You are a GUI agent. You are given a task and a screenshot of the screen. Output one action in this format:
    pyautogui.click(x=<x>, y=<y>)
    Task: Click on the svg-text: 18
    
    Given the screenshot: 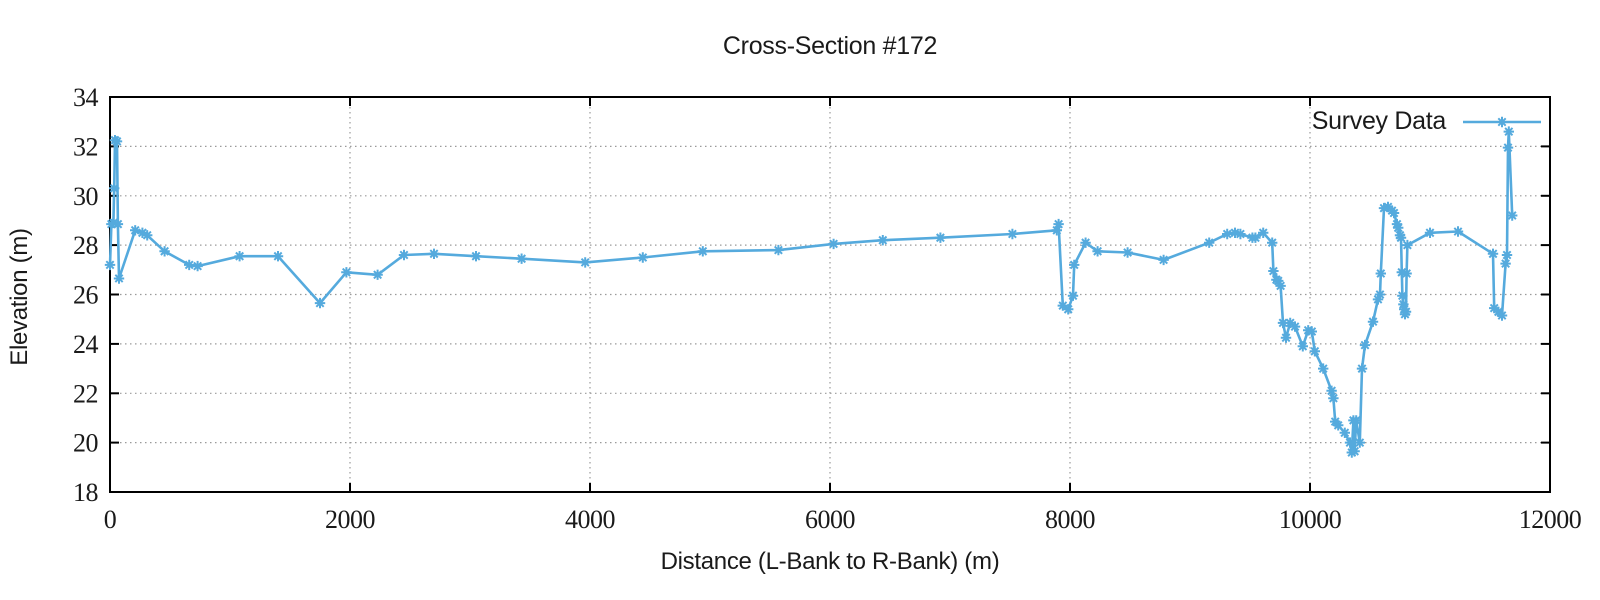 What is the action you would take?
    pyautogui.click(x=86, y=492)
    